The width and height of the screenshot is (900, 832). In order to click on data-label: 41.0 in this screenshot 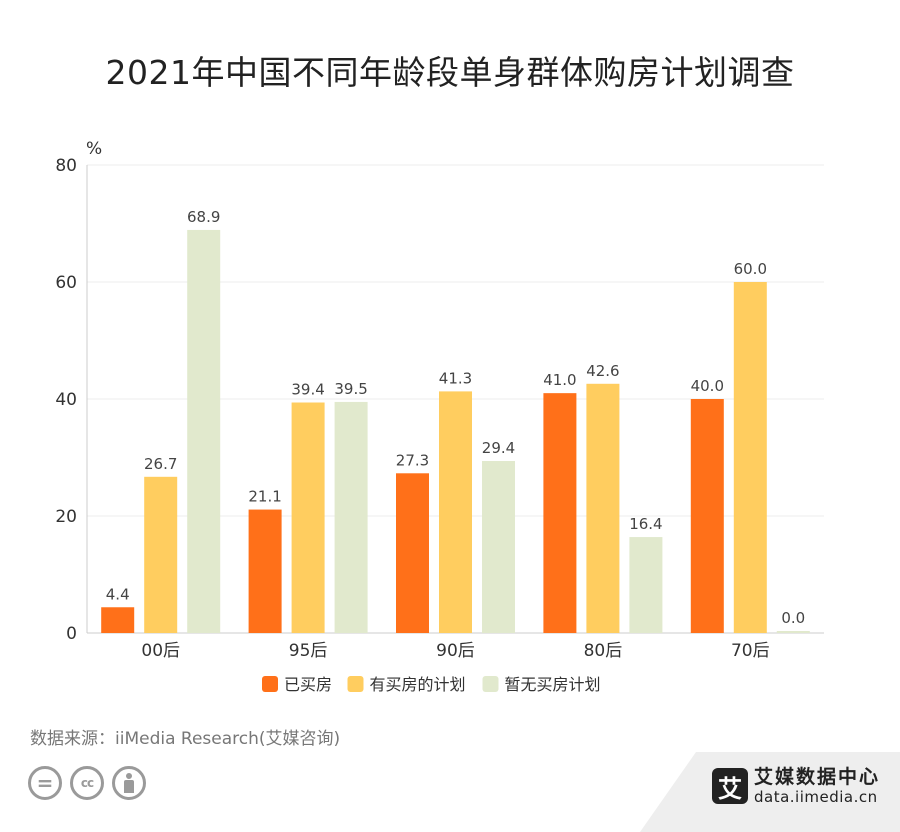, I will do `click(559, 380)`.